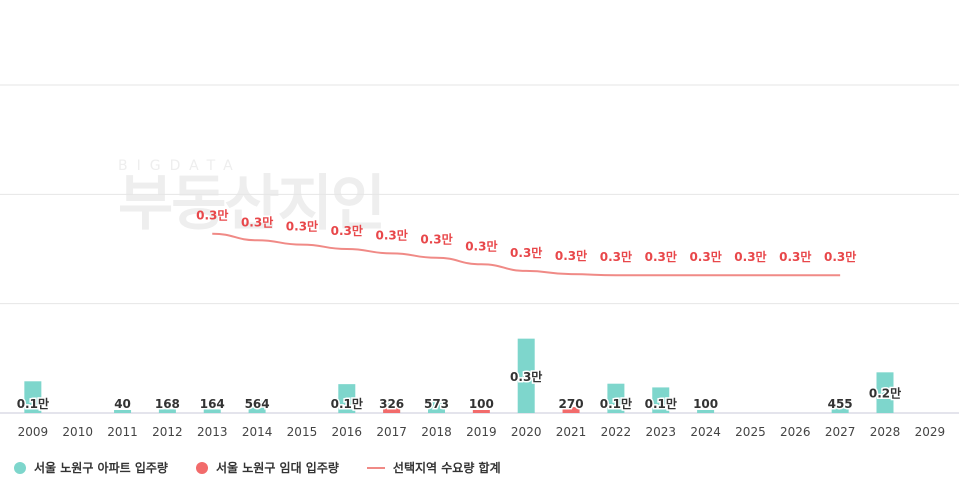  Describe the element at coordinates (930, 432) in the screenshot. I see `x-tick-label: 2029` at that location.